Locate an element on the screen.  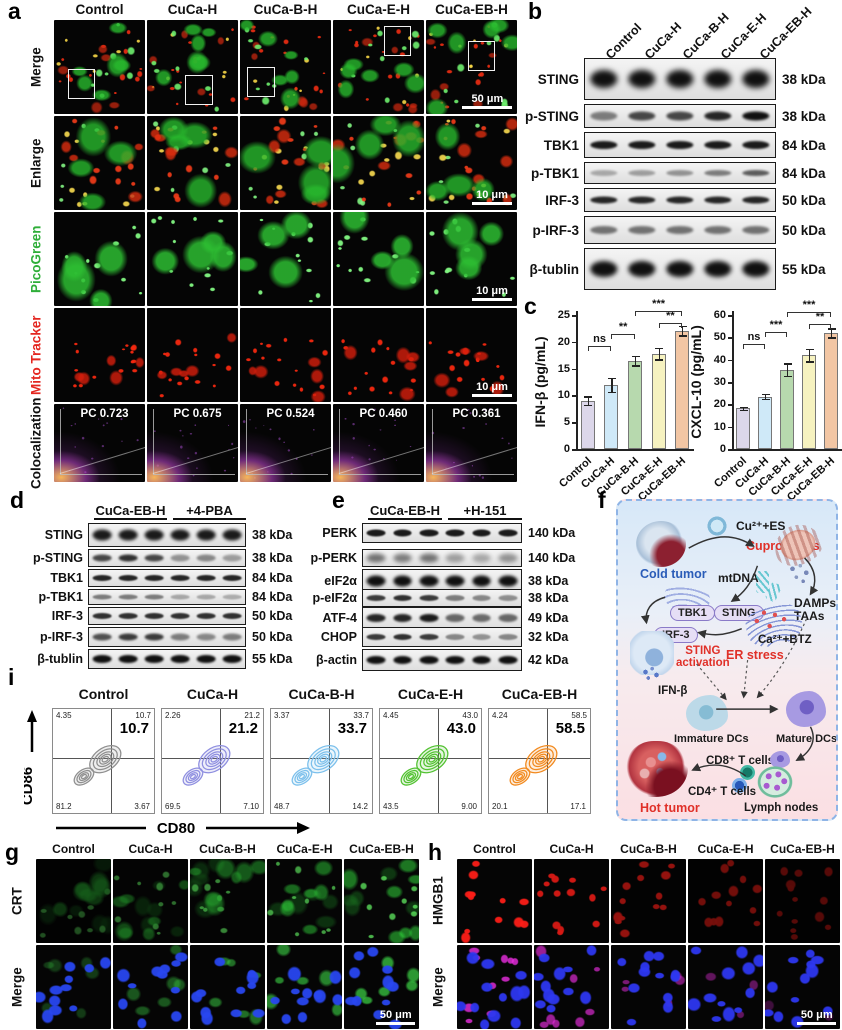
panel-b-label: b is located at coordinates (535, 12).